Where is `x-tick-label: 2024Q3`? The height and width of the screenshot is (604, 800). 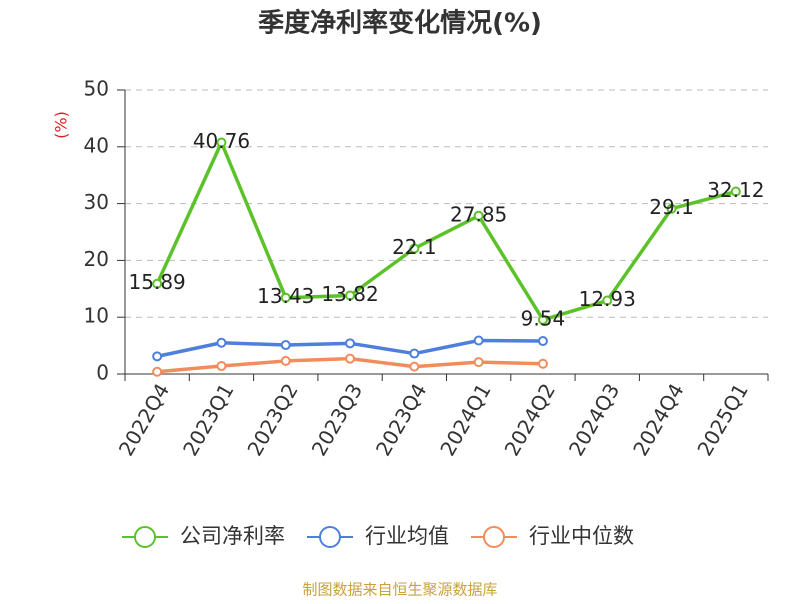 x-tick-label: 2024Q3 is located at coordinates (594, 419).